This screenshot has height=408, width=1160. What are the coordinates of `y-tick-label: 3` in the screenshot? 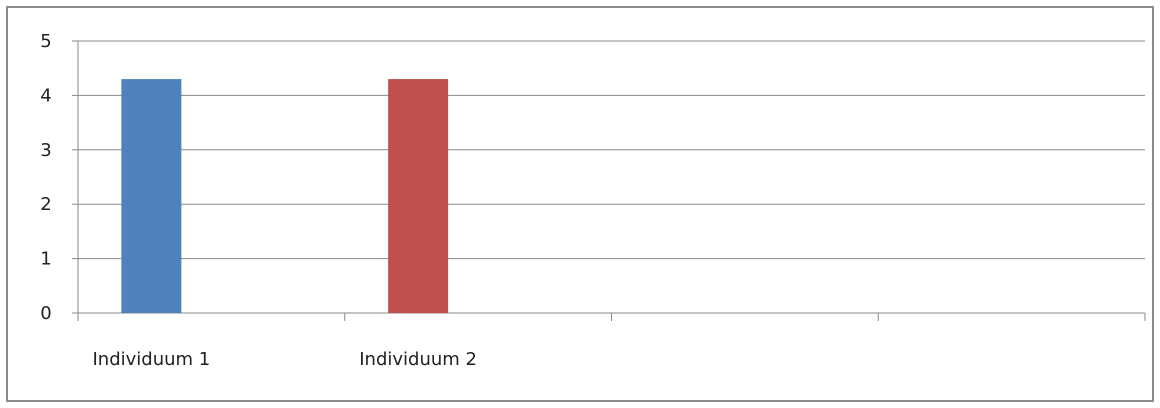 It's located at (45, 150).